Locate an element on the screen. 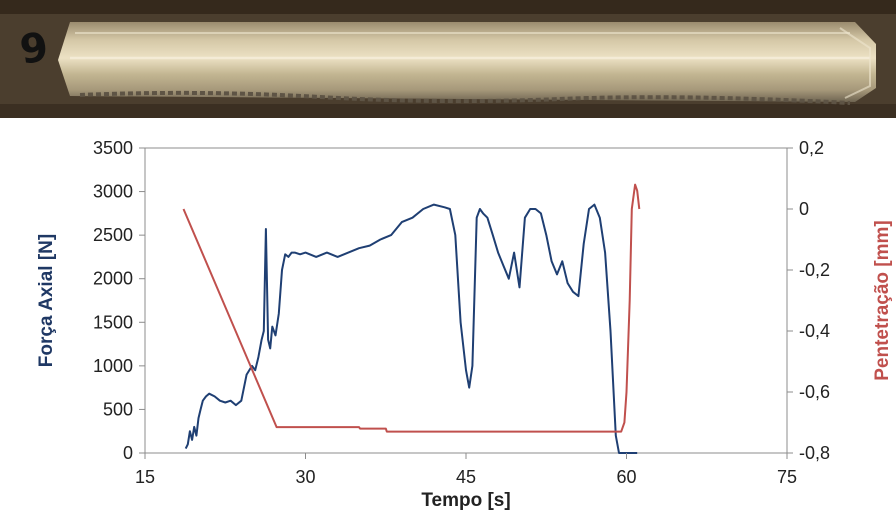 Image resolution: width=896 pixels, height=512 pixels. y-right-tick-label: -0,8 is located at coordinates (814, 453).